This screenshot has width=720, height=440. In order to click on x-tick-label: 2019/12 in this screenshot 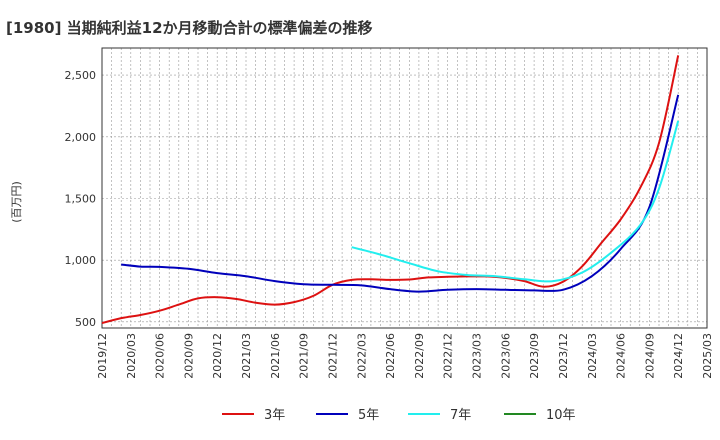, I will do `click(102, 356)`.